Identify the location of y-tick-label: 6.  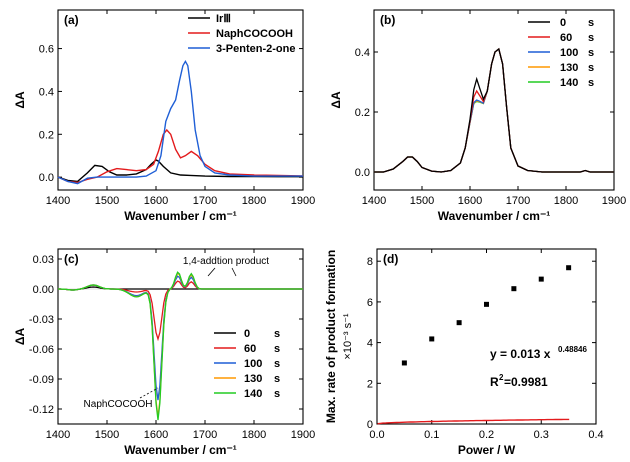
(370, 303).